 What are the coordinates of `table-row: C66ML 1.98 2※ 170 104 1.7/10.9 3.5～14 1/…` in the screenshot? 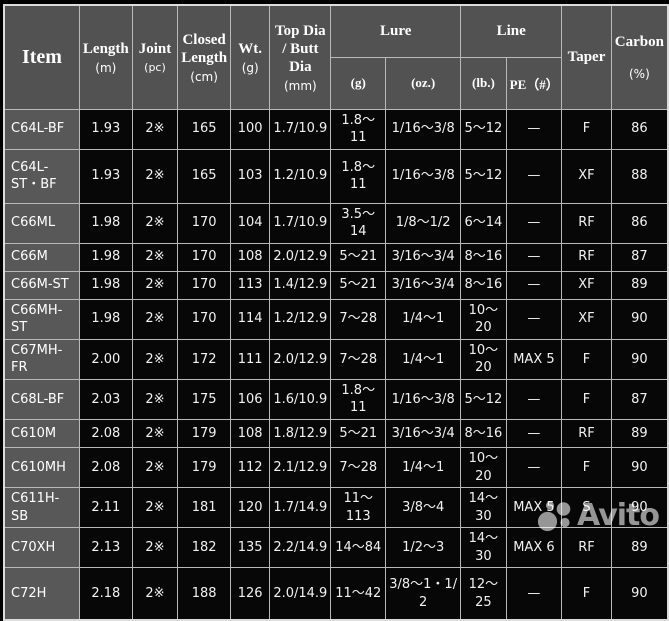 It's located at (336, 223).